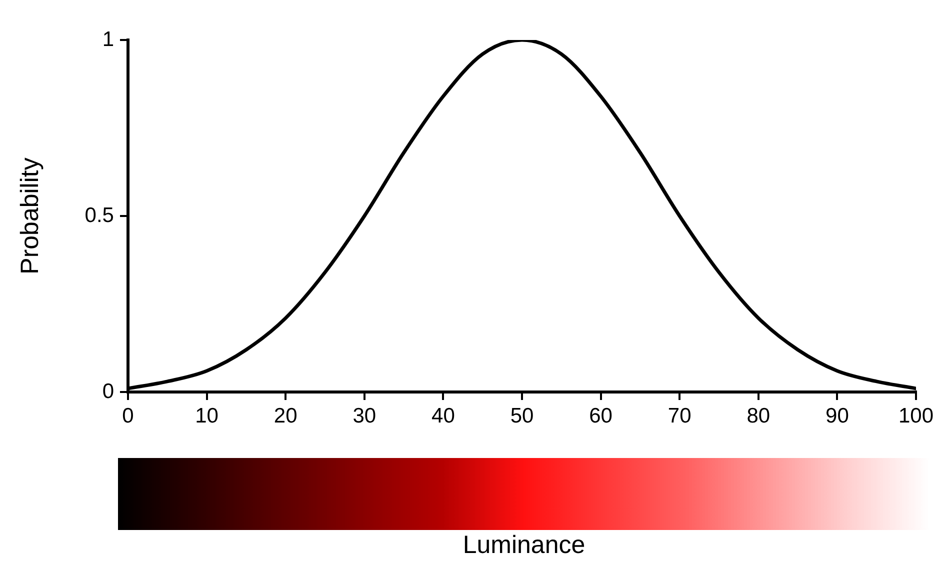  Describe the element at coordinates (680, 416) in the screenshot. I see `x-tick-label: 70` at that location.